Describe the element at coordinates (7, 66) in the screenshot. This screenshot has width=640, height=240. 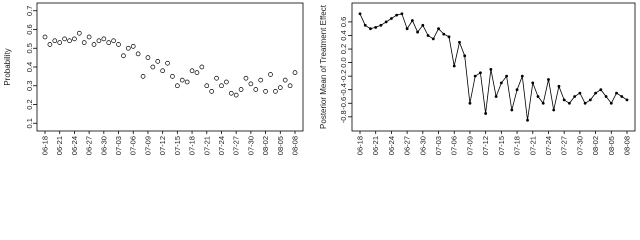
I see `y-axis-label: Probability` at that location.